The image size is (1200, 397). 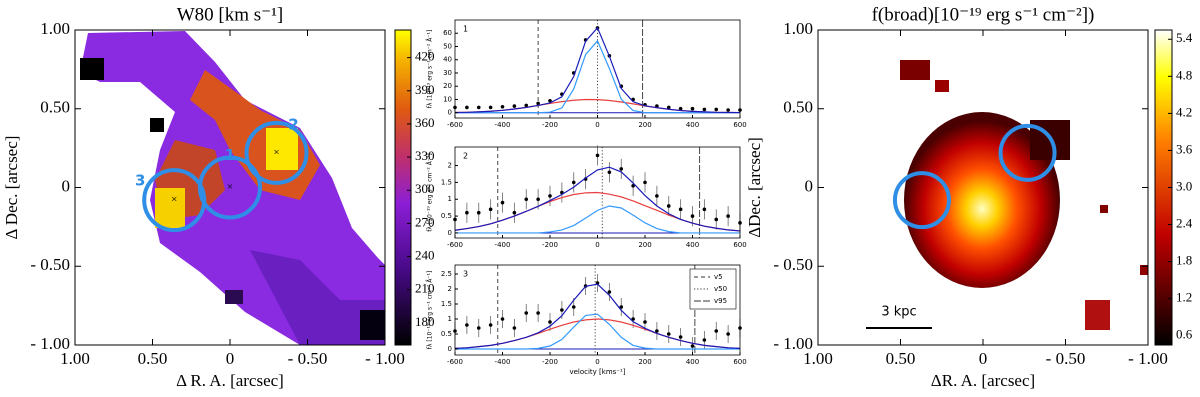 What do you see at coordinates (720, 301) in the screenshot?
I see `legend-label: v95` at bounding box center [720, 301].